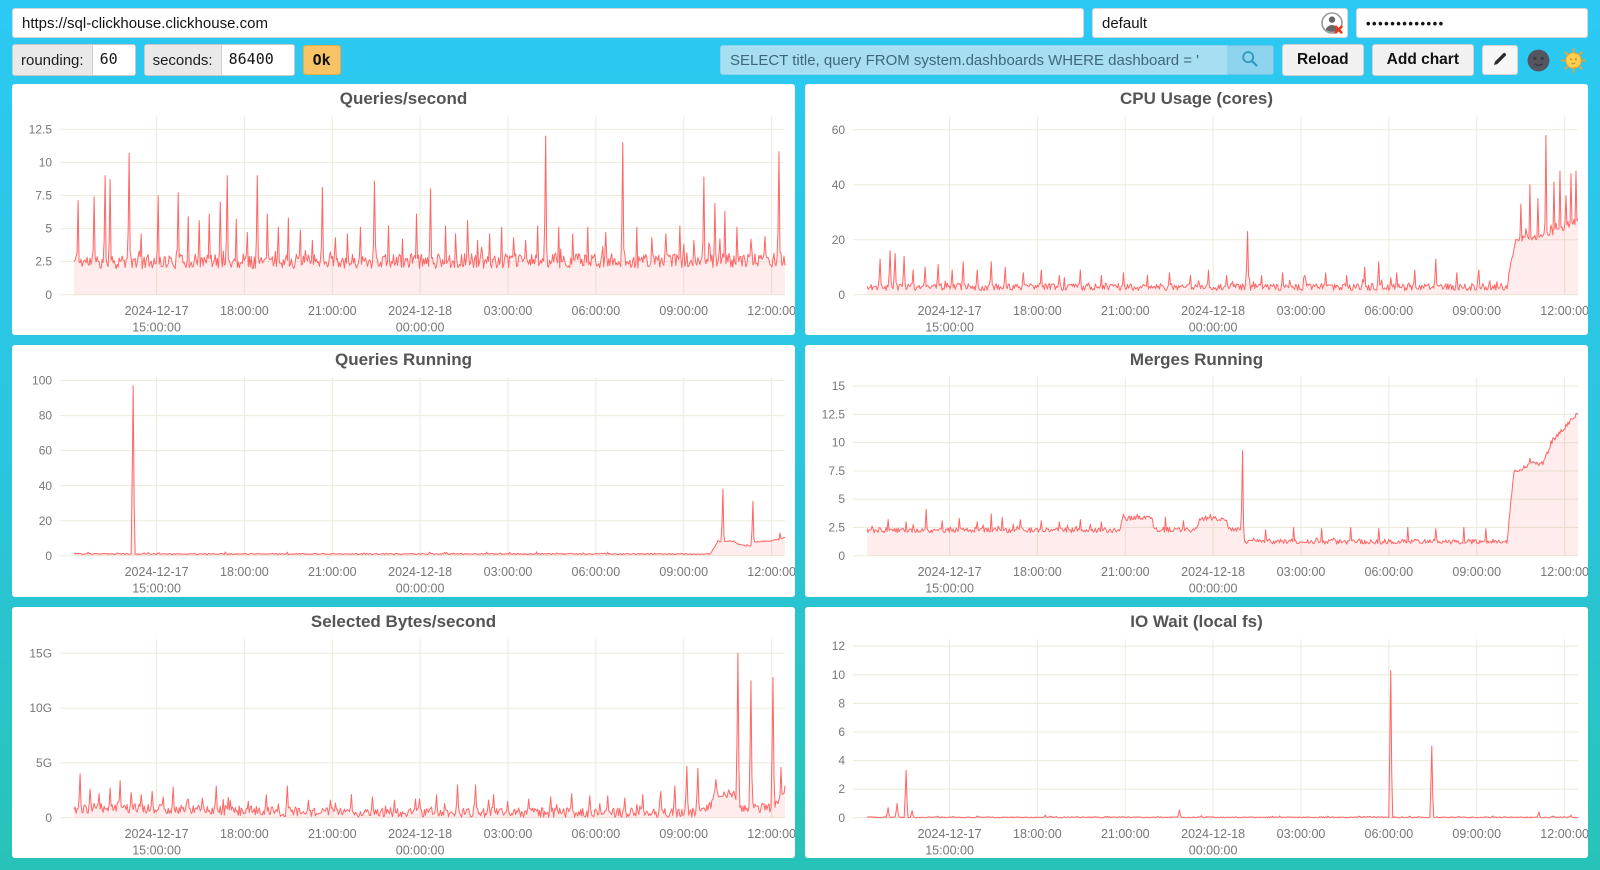  I want to click on ok-button: Ok, so click(321, 60).